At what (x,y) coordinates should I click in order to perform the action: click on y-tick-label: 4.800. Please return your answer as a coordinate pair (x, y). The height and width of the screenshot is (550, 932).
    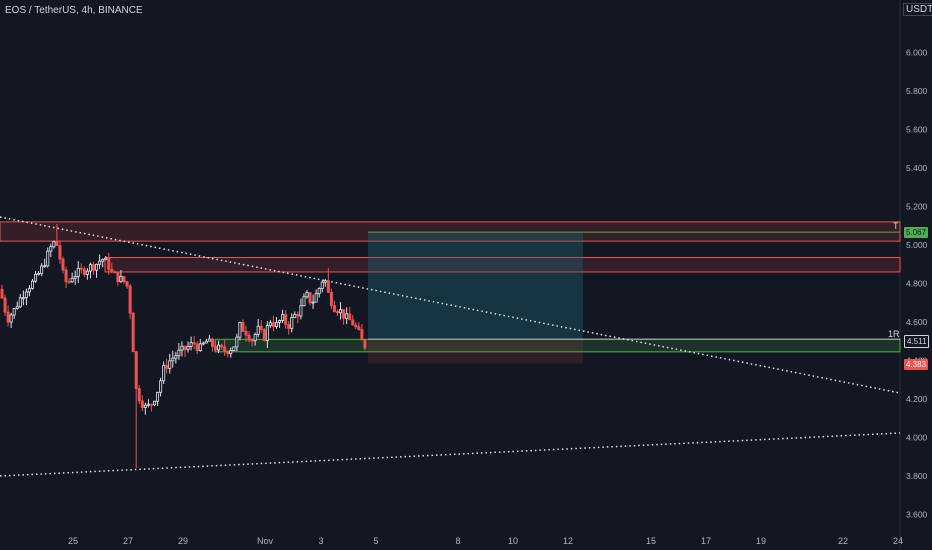
    Looking at the image, I should click on (917, 284).